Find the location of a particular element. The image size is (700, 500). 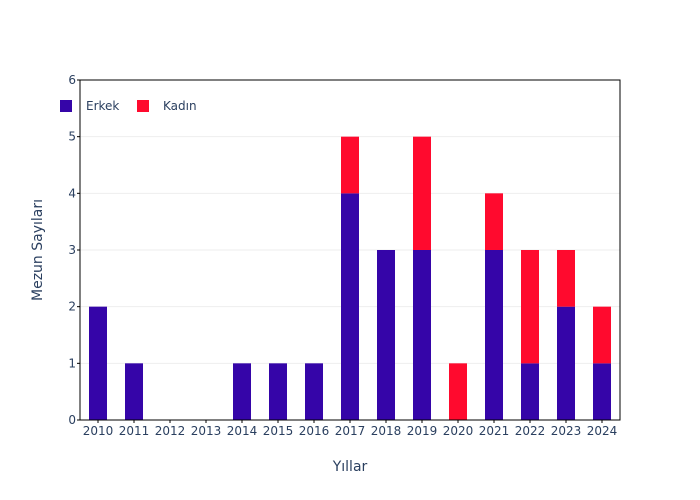

bar-kadın-2017 is located at coordinates (350, 165).